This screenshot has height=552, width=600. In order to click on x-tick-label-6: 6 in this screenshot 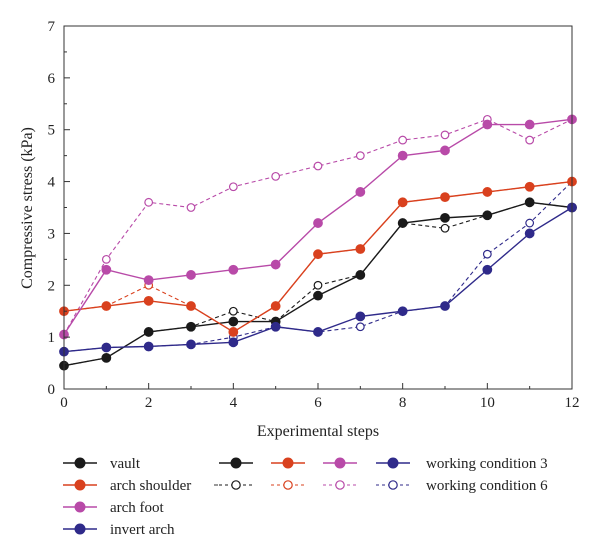, I will do `click(318, 403)`.